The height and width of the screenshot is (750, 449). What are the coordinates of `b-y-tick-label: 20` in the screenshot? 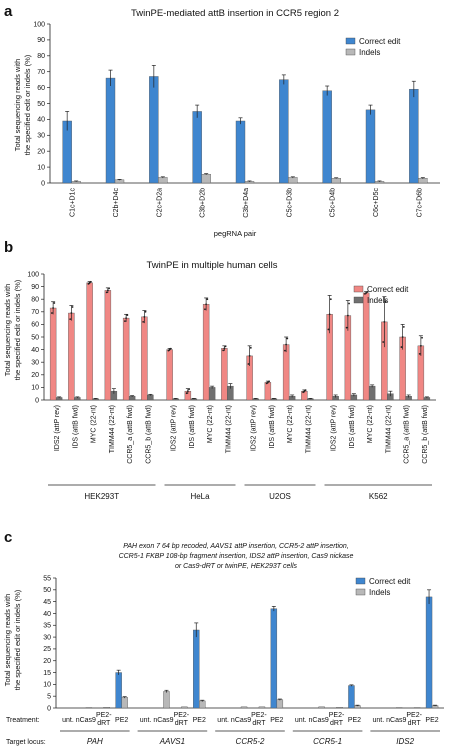 It's located at (35, 375).